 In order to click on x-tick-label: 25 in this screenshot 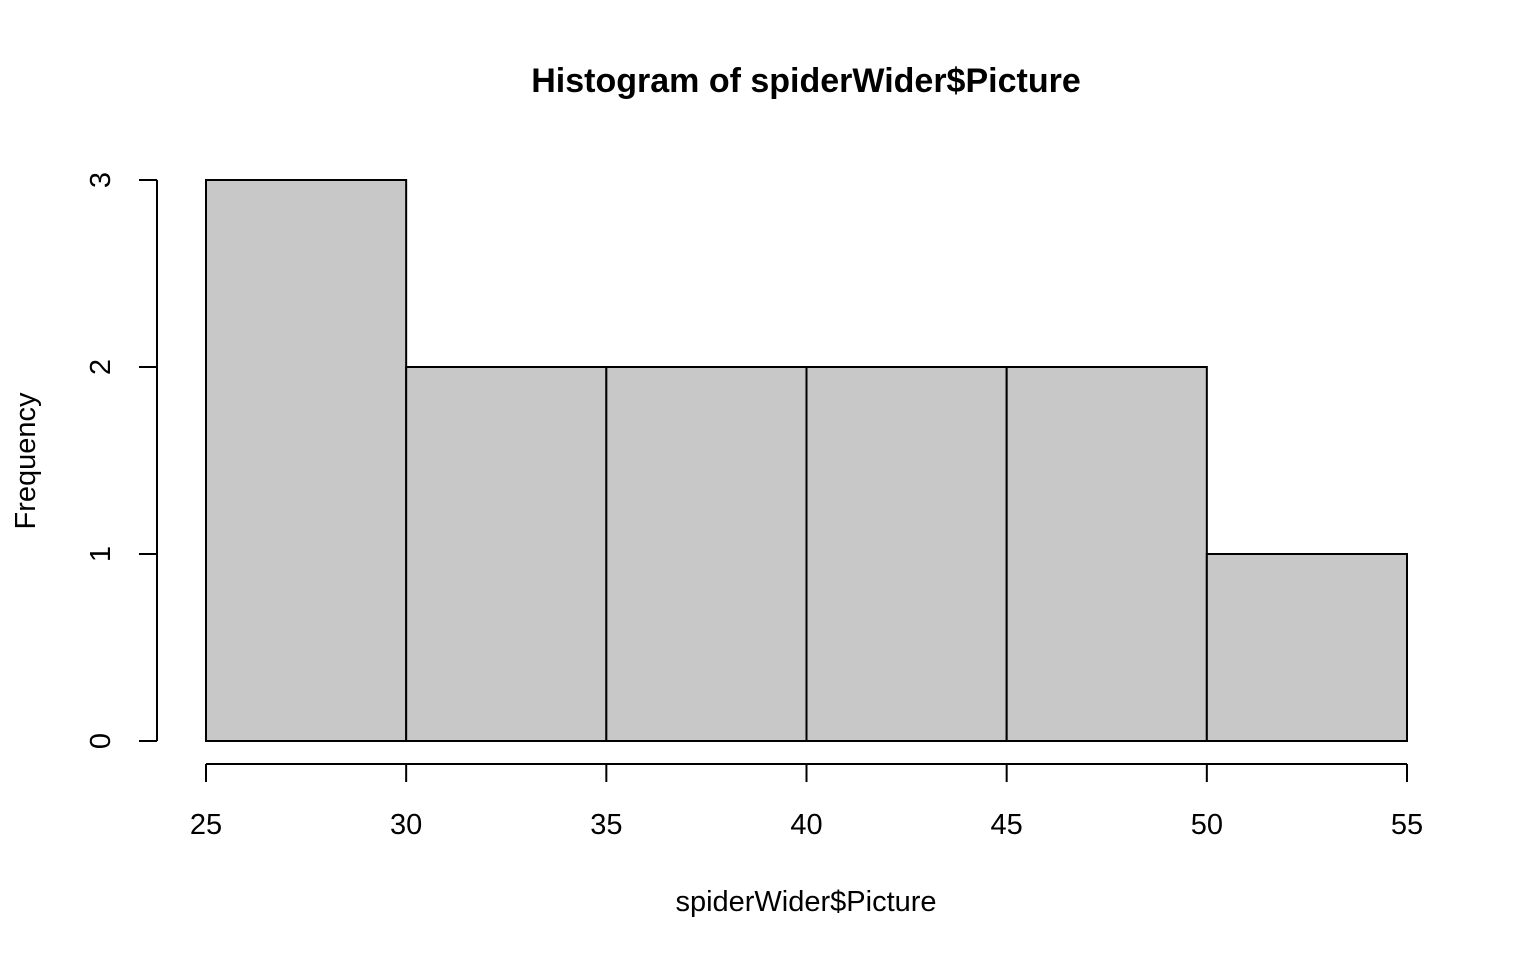, I will do `click(206, 825)`.